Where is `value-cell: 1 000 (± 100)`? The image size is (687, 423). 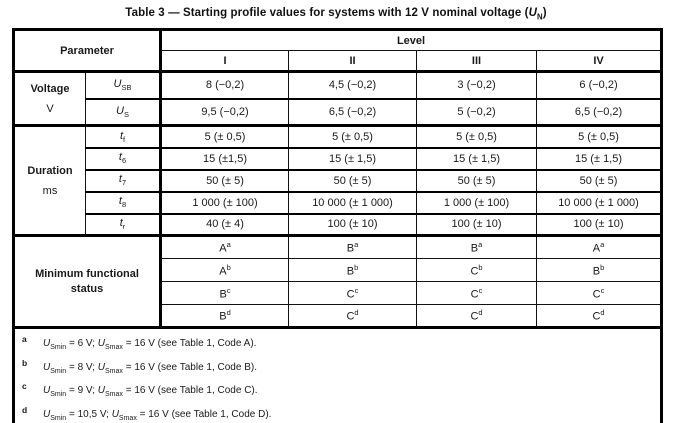 value-cell: 1 000 (± 100) is located at coordinates (224, 203).